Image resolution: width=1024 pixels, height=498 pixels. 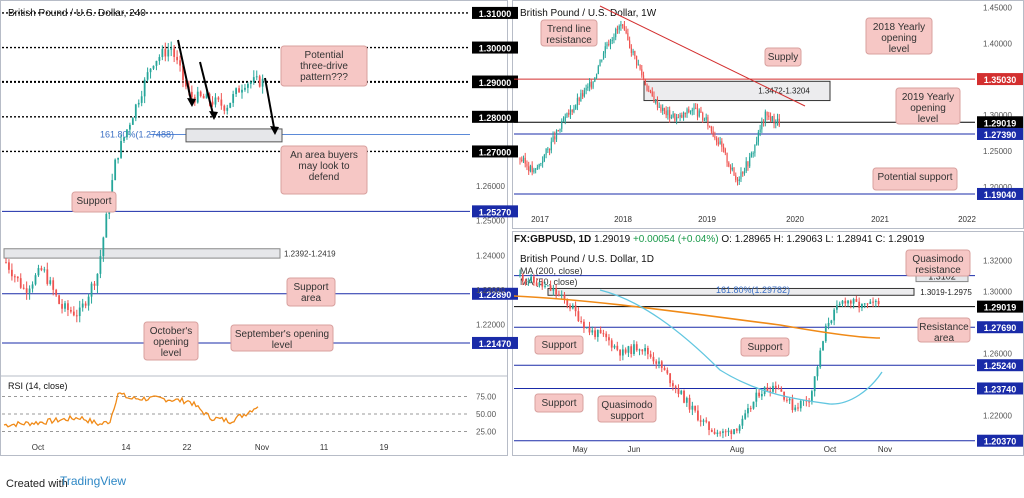 I want to click on p3-scale-tick: 1.26000, so click(x=997, y=353).